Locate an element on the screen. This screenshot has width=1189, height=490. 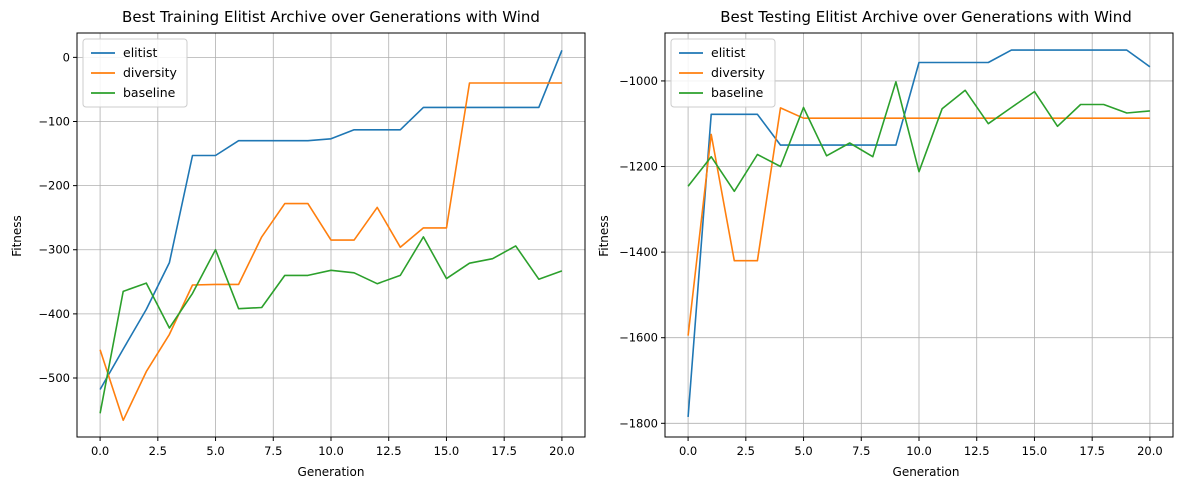
testing-y-tick-label: −1200 is located at coordinates (638, 167).